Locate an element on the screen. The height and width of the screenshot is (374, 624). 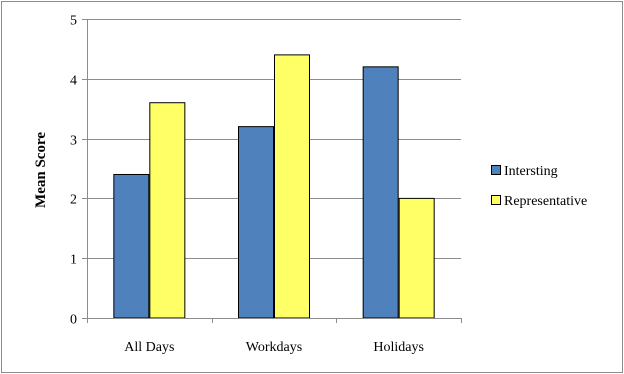
bar-representative-workdays is located at coordinates (292, 186).